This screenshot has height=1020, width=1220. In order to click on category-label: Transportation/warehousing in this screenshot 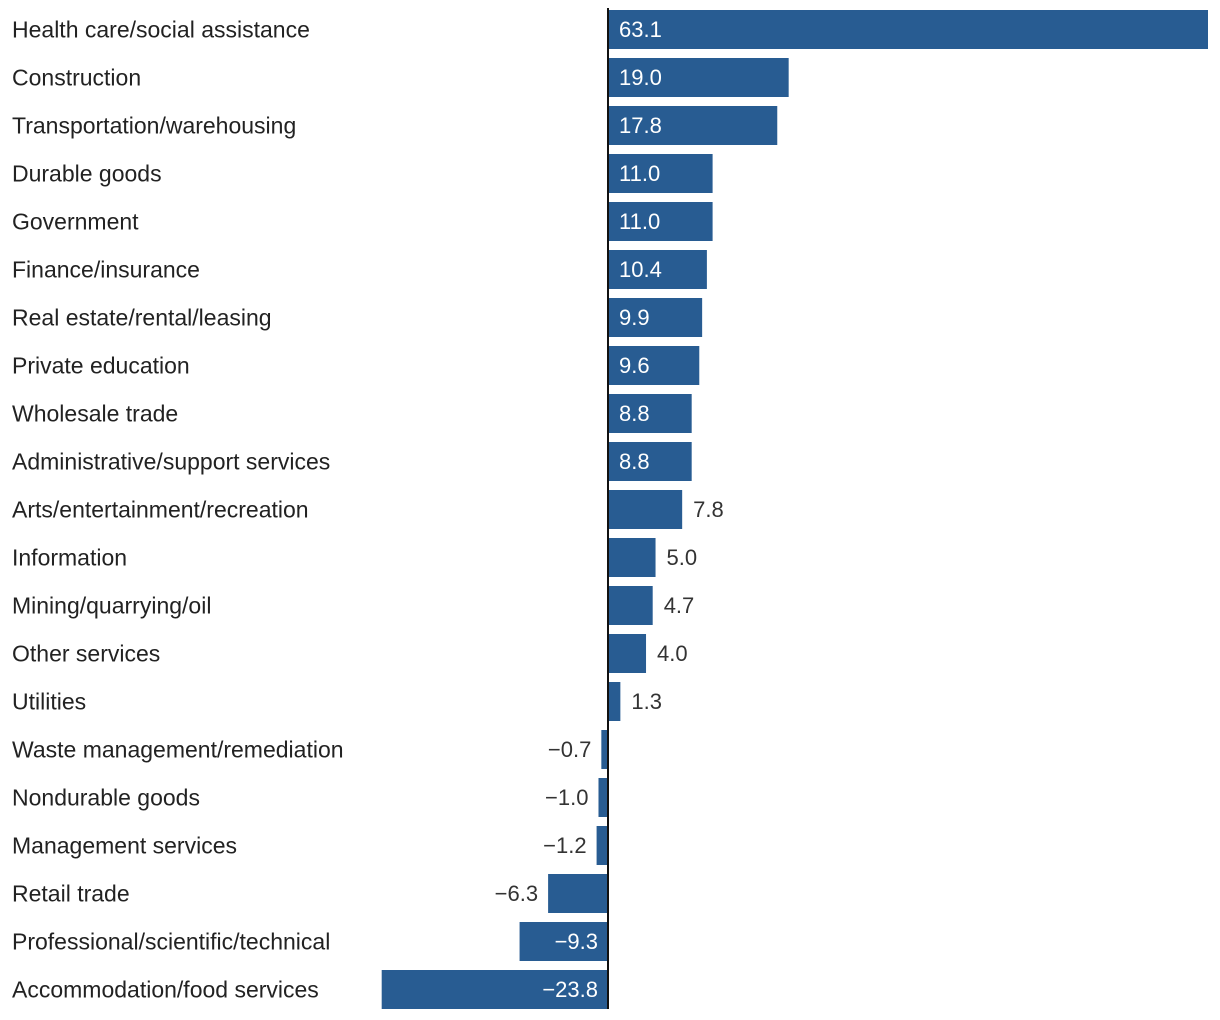, I will do `click(154, 126)`.